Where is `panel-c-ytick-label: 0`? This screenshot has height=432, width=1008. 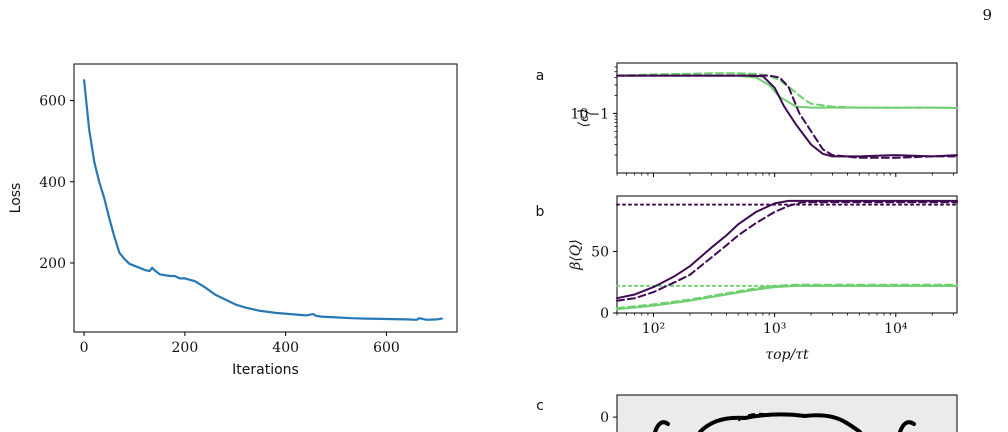 panel-c-ytick-label: 0 is located at coordinates (604, 418).